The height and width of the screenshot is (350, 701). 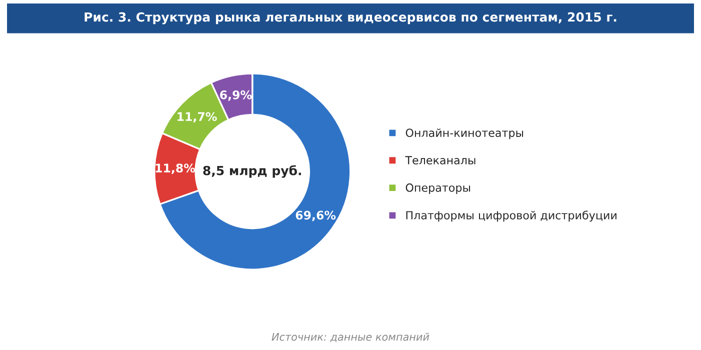 What do you see at coordinates (465, 134) in the screenshot?
I see `legend-label: Онлайн-кинотеатры` at bounding box center [465, 134].